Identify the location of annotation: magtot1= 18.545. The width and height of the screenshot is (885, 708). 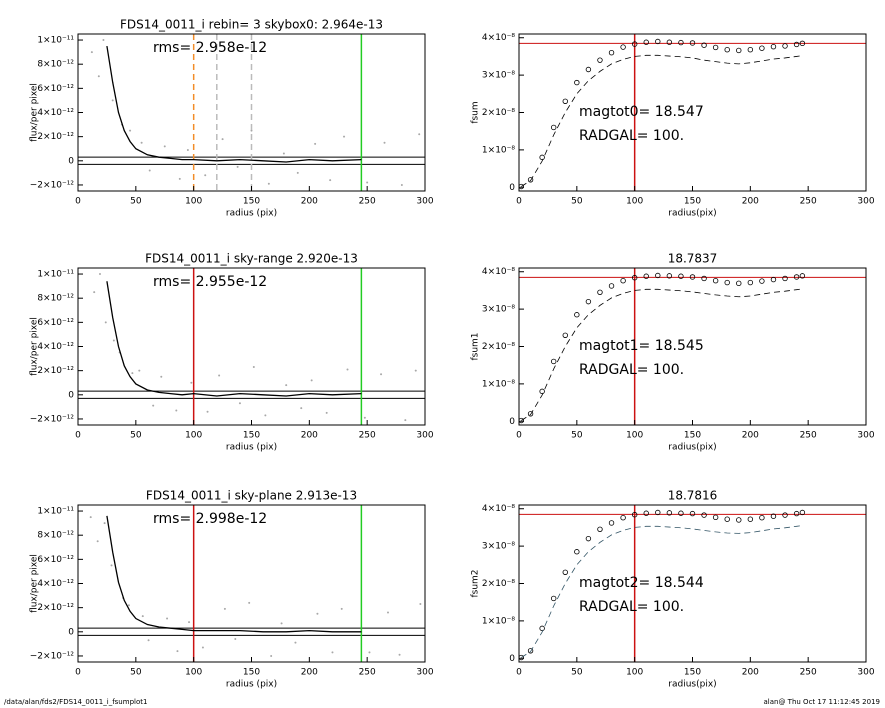
(641, 346).